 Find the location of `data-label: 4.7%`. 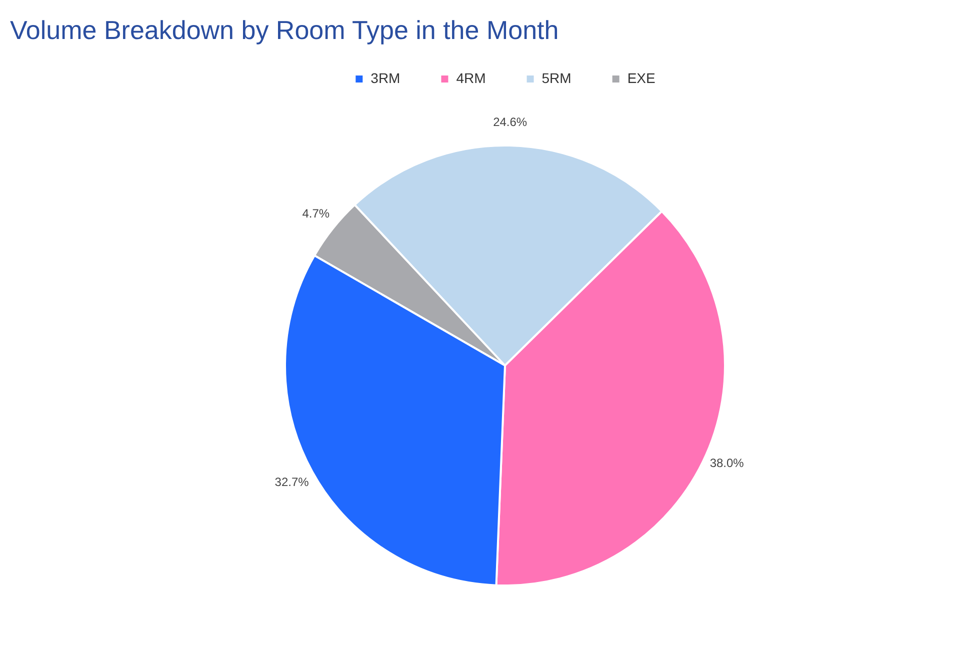

data-label: 4.7% is located at coordinates (316, 213).